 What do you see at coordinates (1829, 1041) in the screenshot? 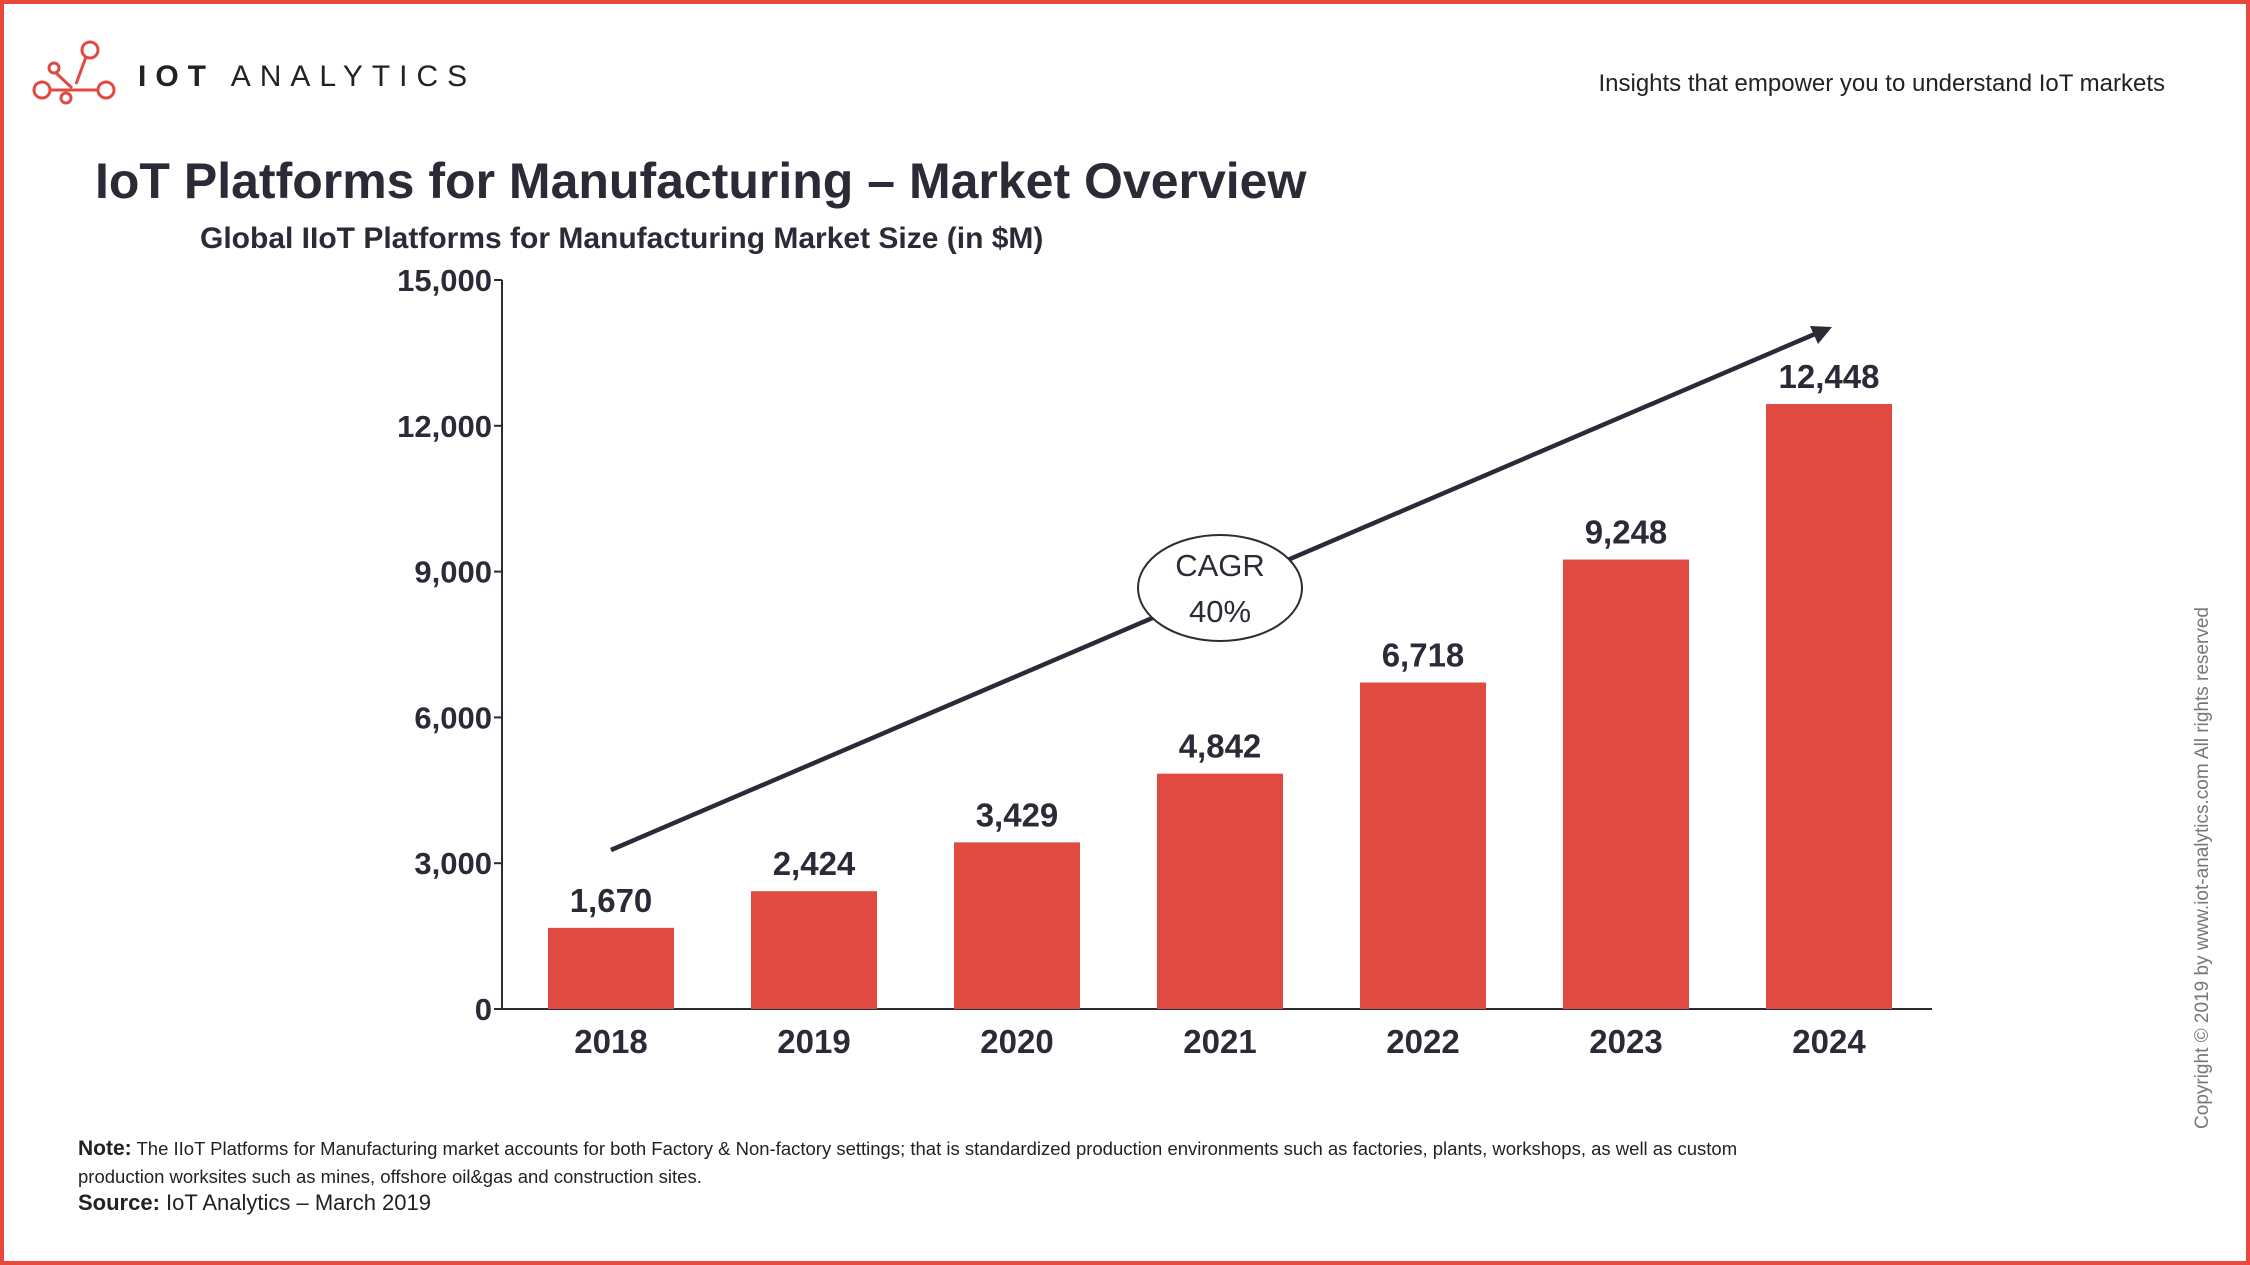
I see `x-tick-label: 2024` at bounding box center [1829, 1041].